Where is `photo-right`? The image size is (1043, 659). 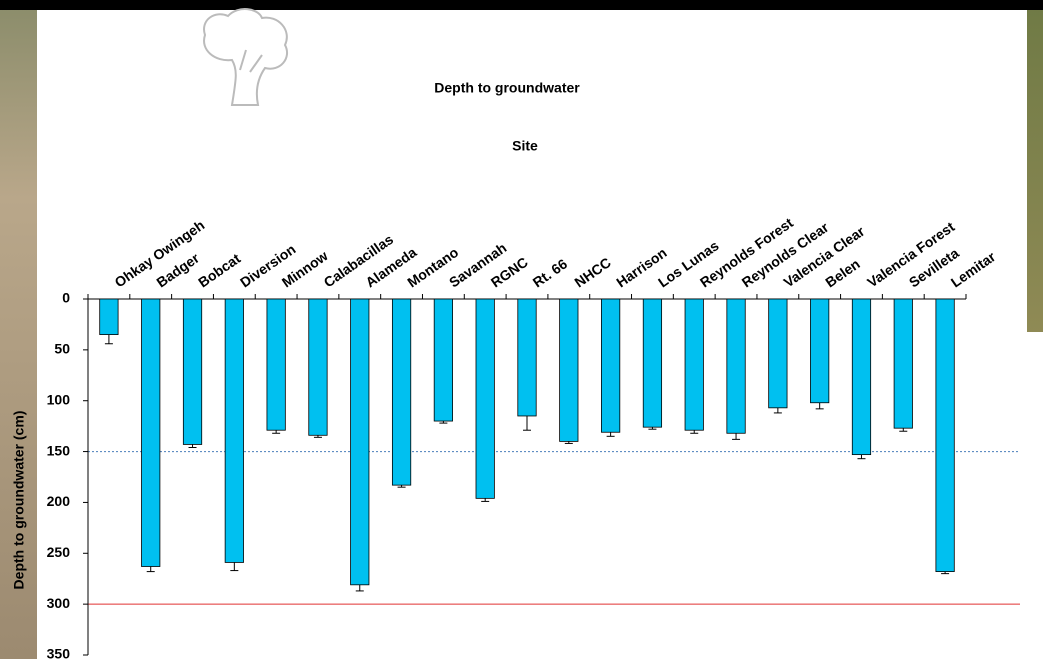 photo-right is located at coordinates (1035, 166).